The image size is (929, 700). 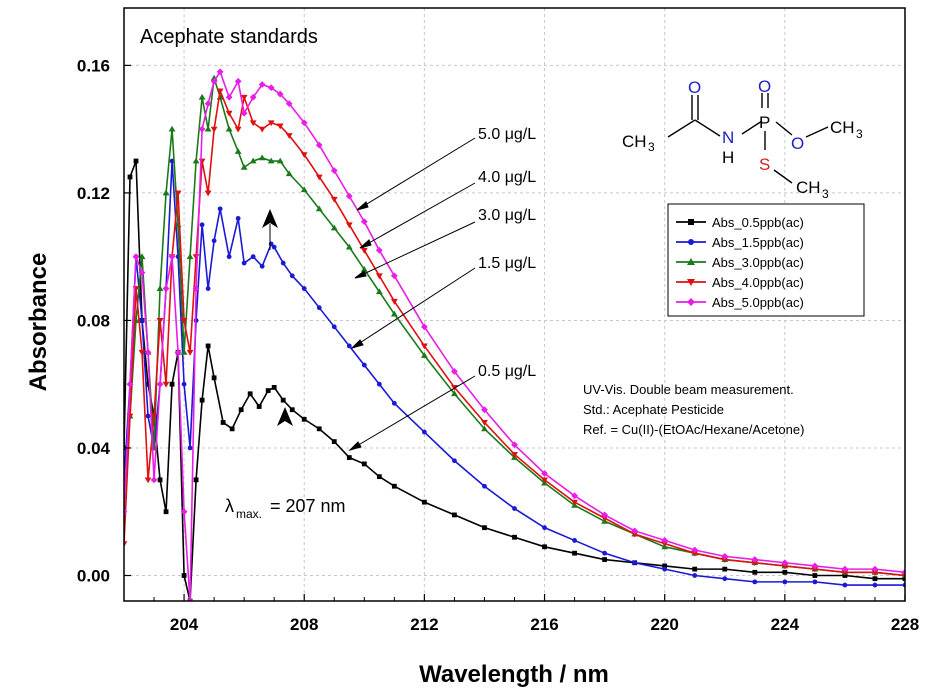 I want to click on concentration-label-0-5: 0.5 μg/L, so click(x=507, y=371).